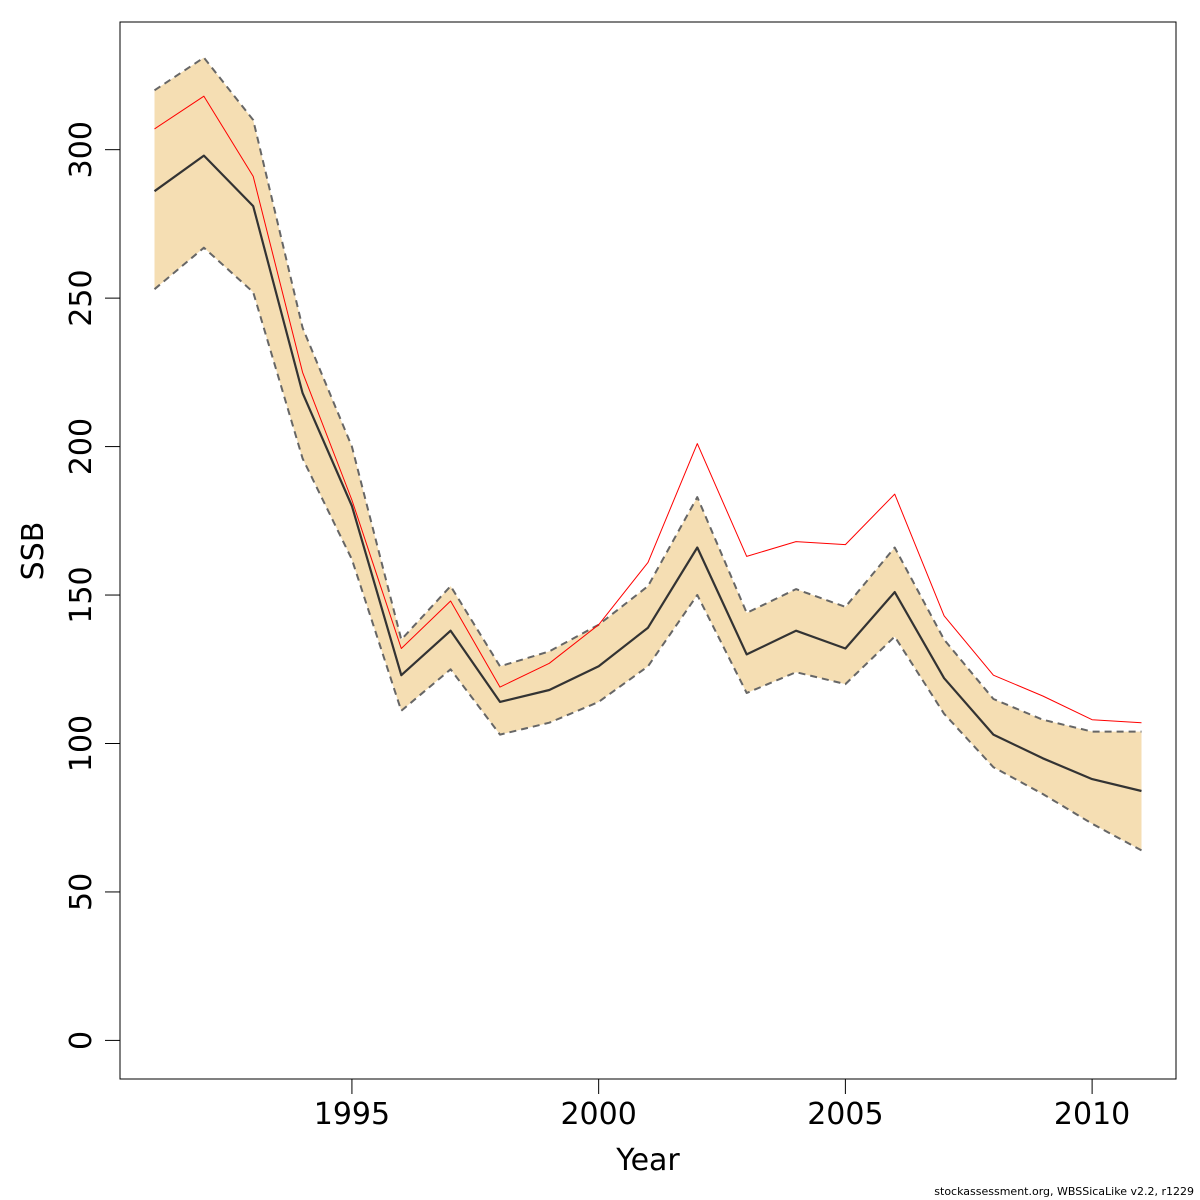  What do you see at coordinates (33, 551) in the screenshot?
I see `y-axis-title: SSB` at bounding box center [33, 551].